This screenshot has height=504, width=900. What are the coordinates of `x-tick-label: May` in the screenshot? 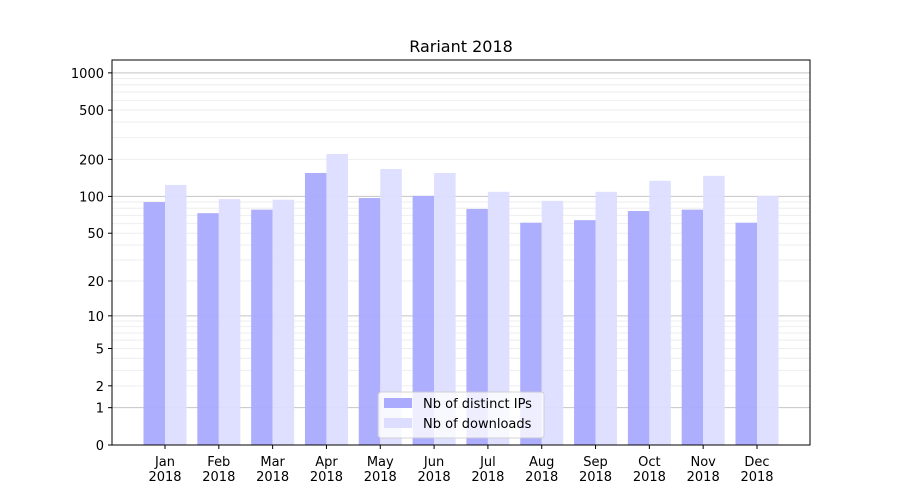 It's located at (380, 462).